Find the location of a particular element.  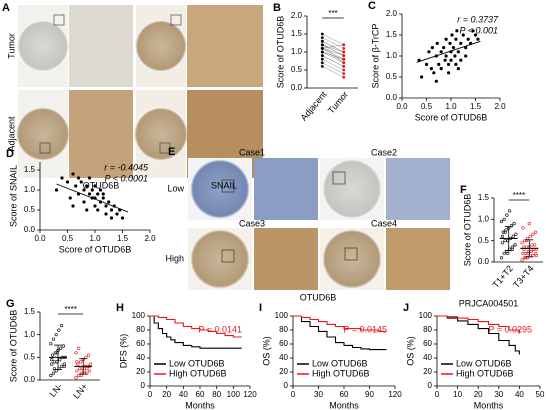

panel-letter: F is located at coordinates (463, 190).